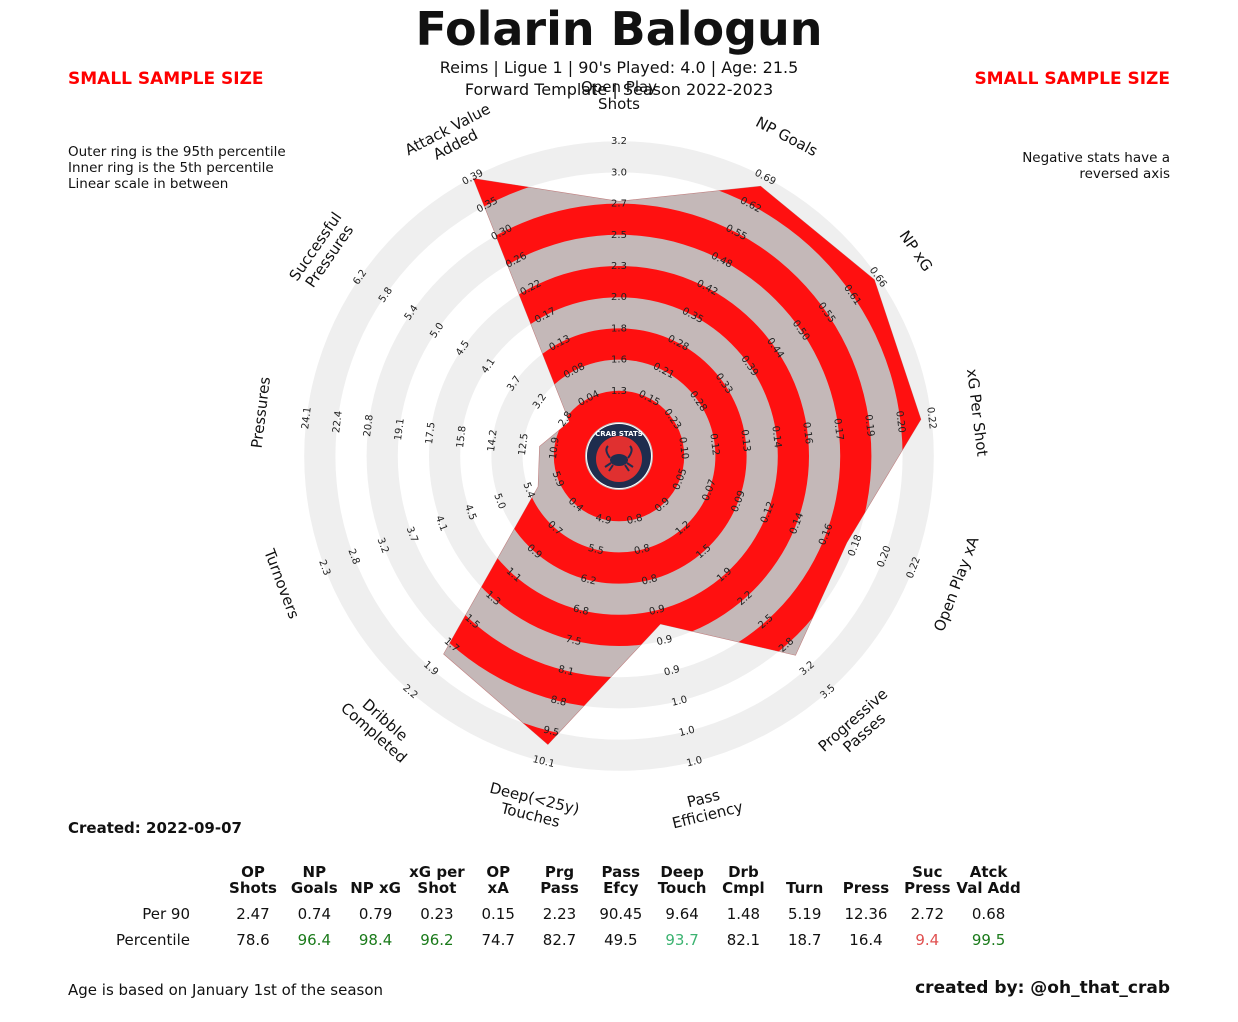 Image resolution: width=1238 pixels, height=1022 pixels. What do you see at coordinates (253, 940) in the screenshot?
I see `table-cell-percentile: 78.6` at bounding box center [253, 940].